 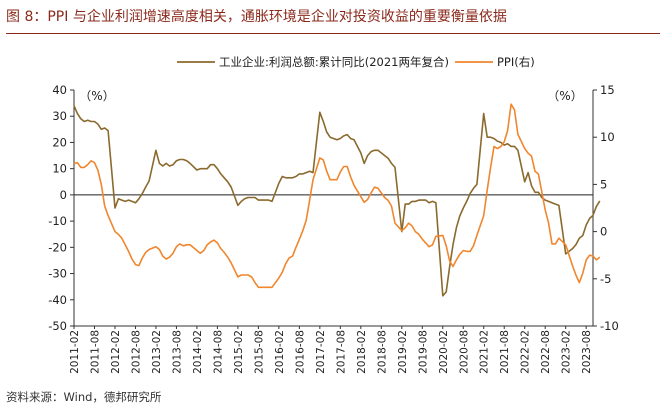 What do you see at coordinates (546, 352) in the screenshot?
I see `x-tick-label: 2022-08` at bounding box center [546, 352].